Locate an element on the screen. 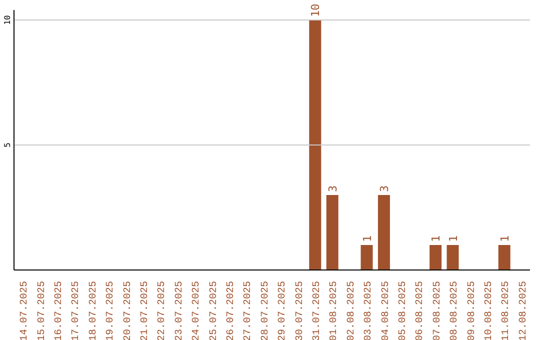 This screenshot has width=540, height=340. x-tick-label: 24.07.2025 is located at coordinates (197, 310).